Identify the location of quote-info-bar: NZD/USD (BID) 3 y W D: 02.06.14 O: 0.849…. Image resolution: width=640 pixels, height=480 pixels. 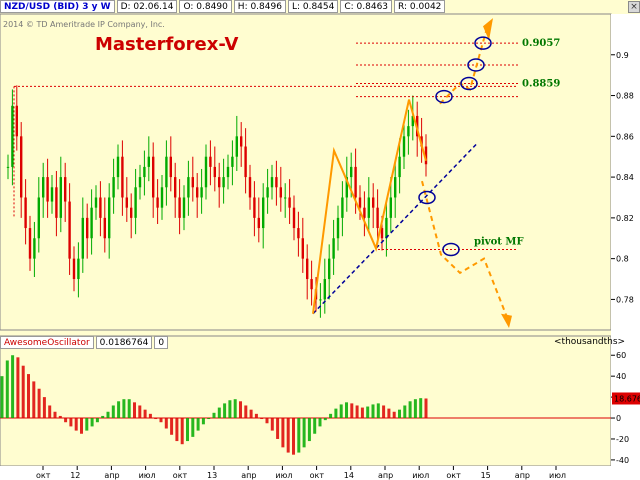
(223, 6).